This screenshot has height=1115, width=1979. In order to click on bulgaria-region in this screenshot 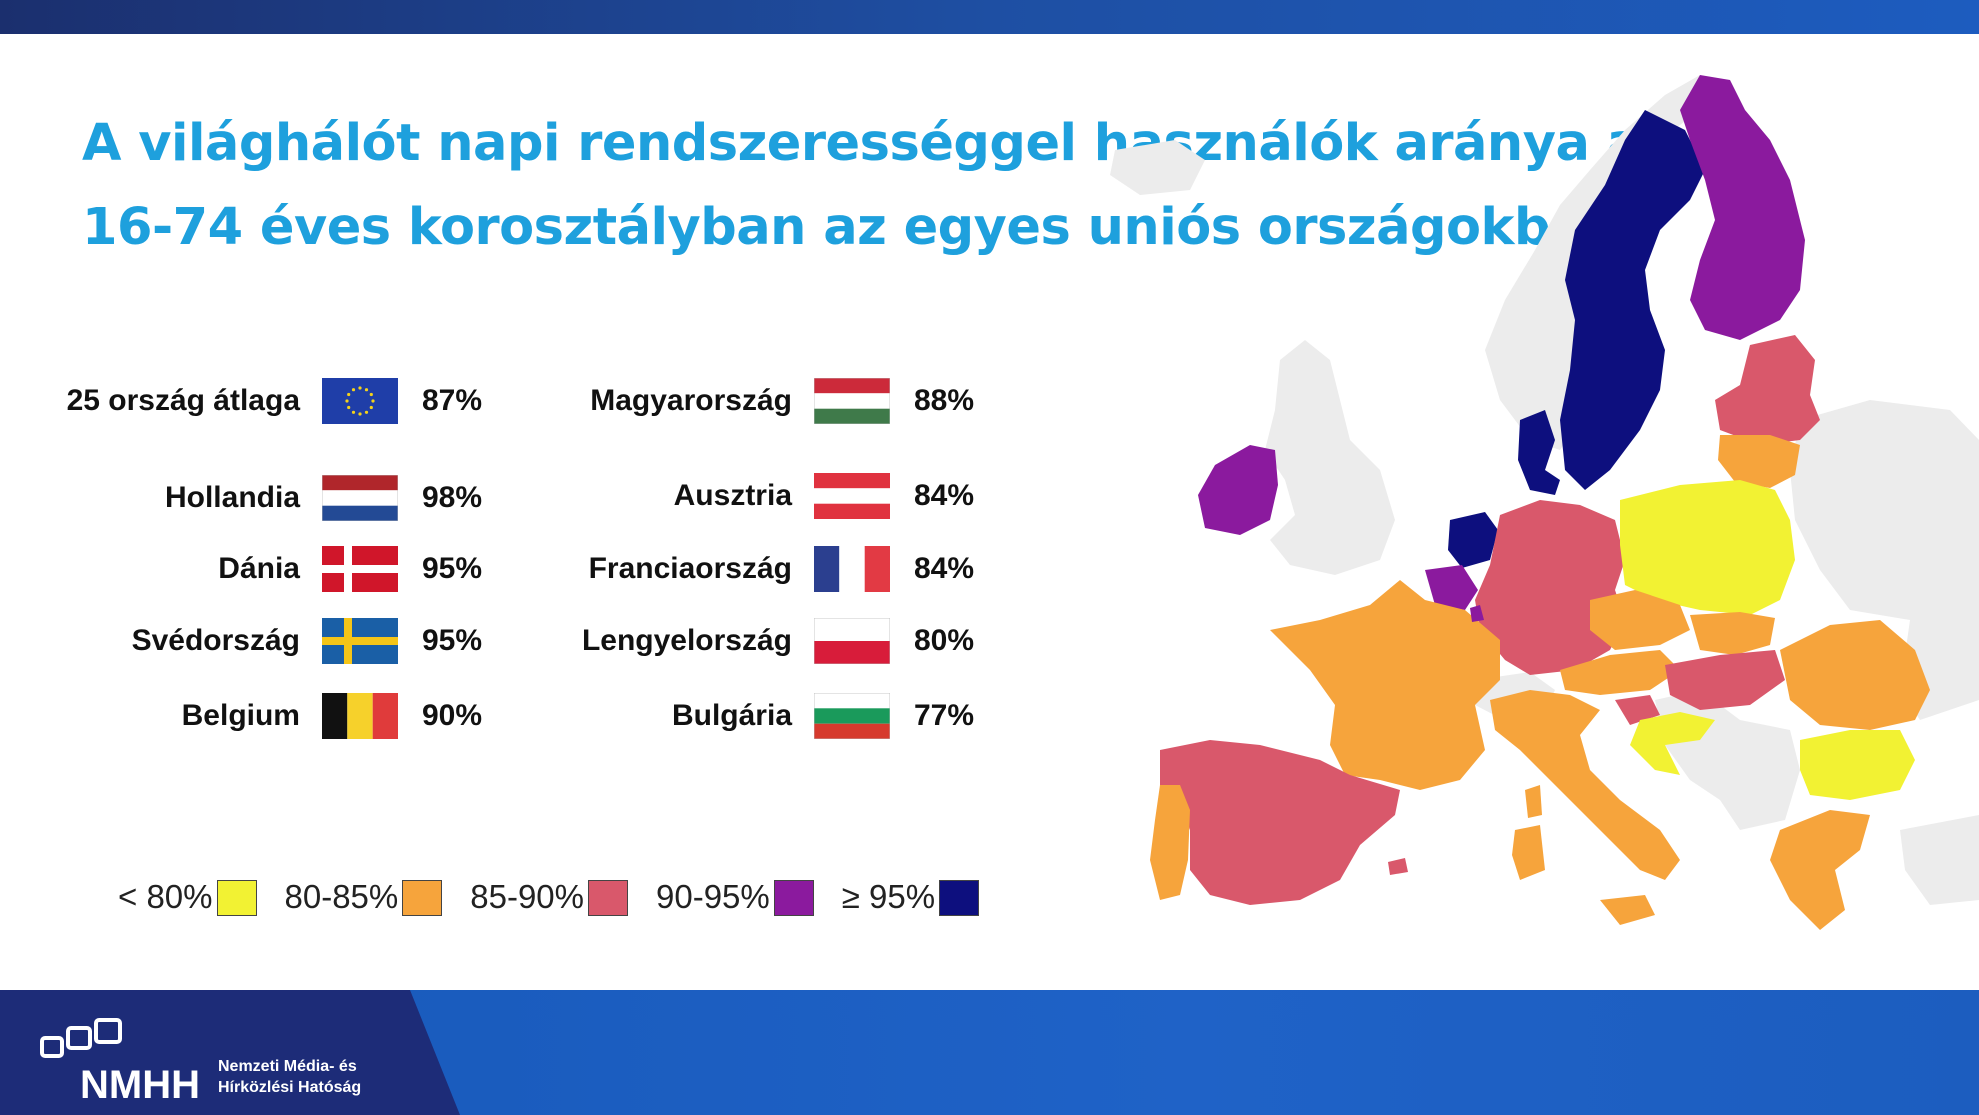, I will do `click(1857, 765)`.